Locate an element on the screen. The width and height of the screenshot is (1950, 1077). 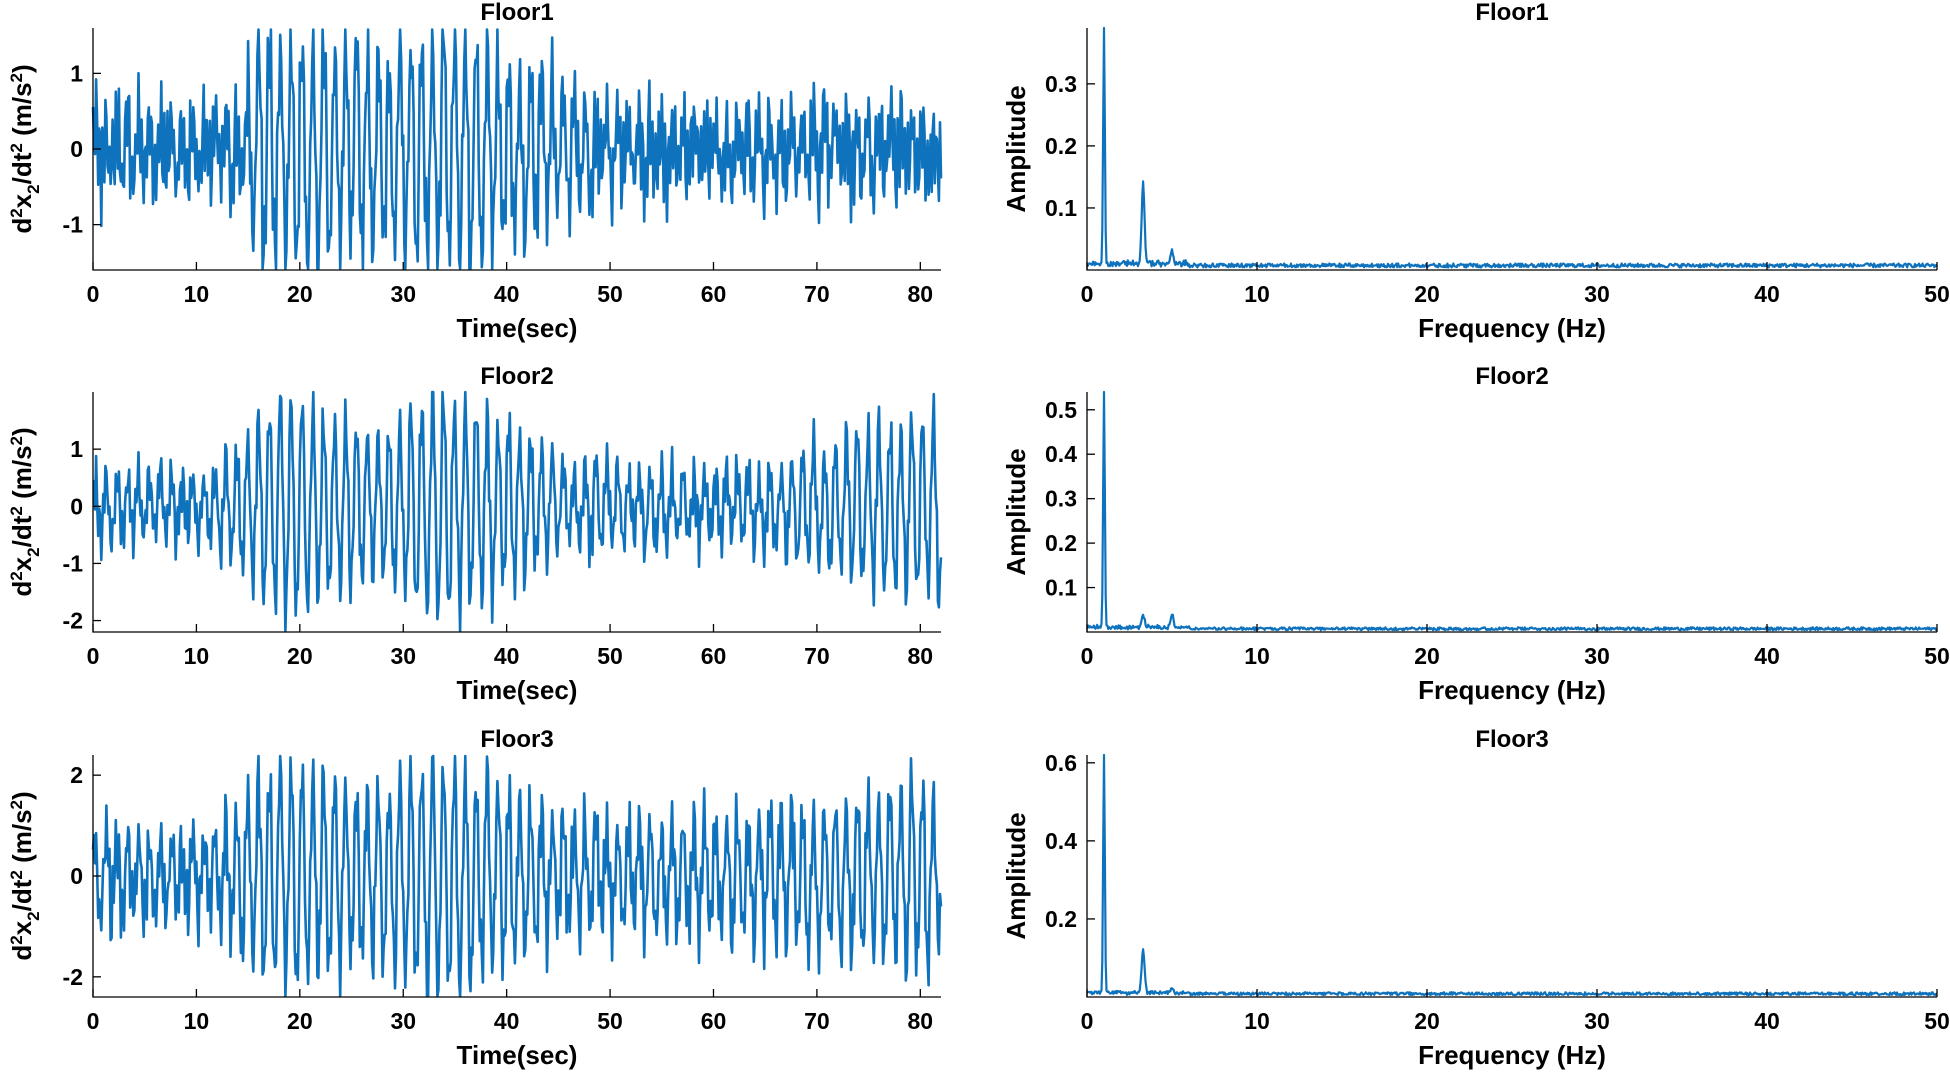
y-tick-label: -1 is located at coordinates (73, 563).